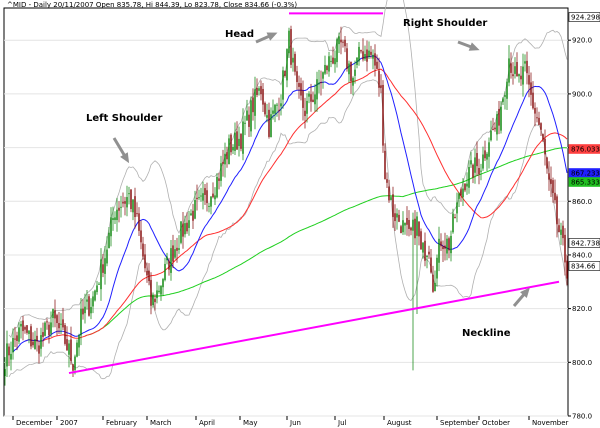 This screenshot has height=428, width=600. What do you see at coordinates (584, 266) in the screenshot?
I see `price-tag-box` at bounding box center [584, 266].